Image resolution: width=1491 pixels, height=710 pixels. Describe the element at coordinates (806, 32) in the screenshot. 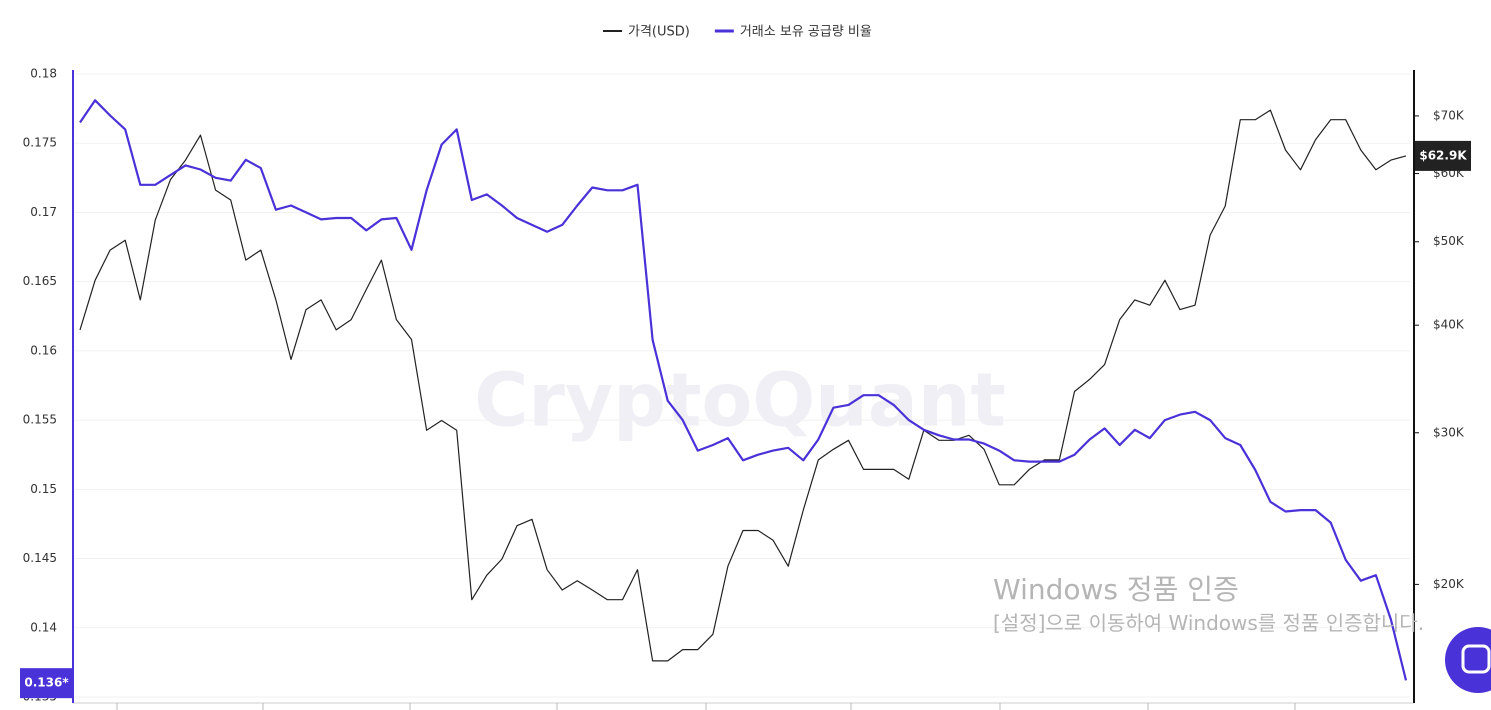

I see `legend-label: 거래소 보유 공급량 비율` at that location.